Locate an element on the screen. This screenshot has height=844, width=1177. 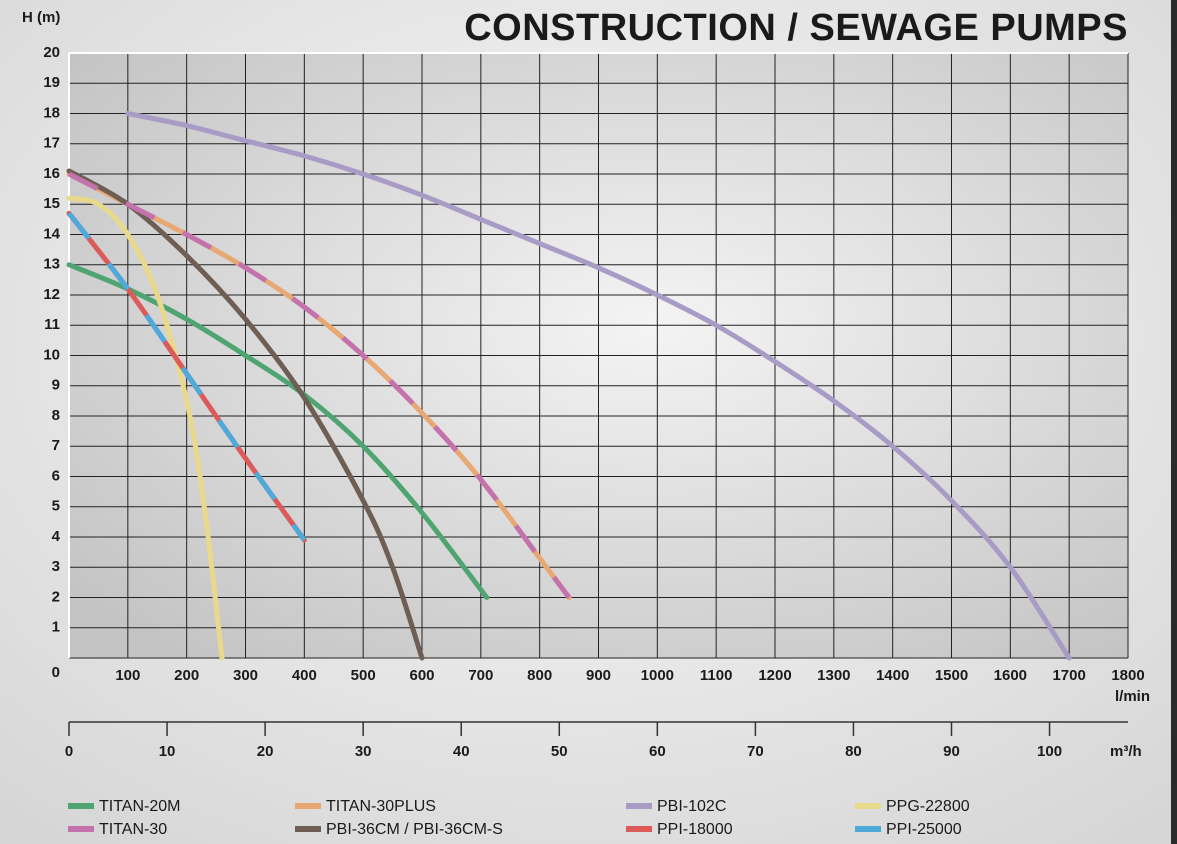
y-tick-label: 14 is located at coordinates (51, 233).